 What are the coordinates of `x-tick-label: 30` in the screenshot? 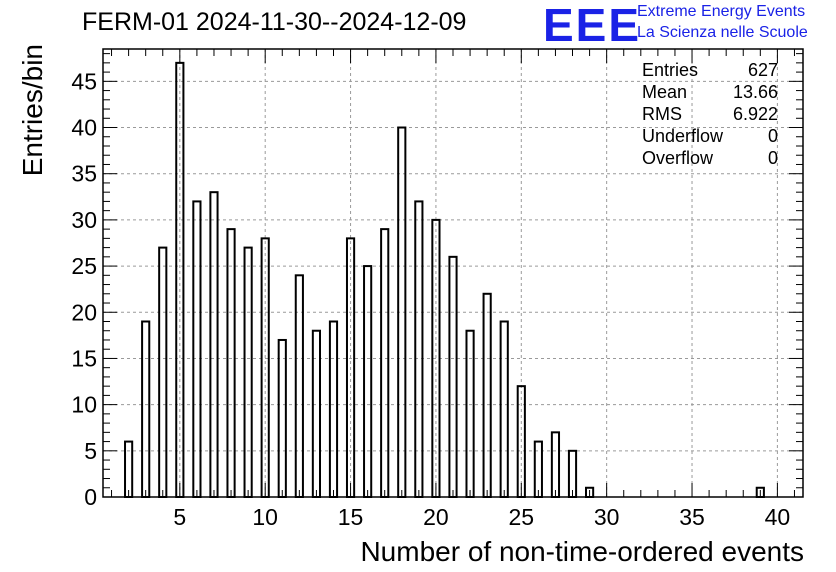 It's located at (607, 517).